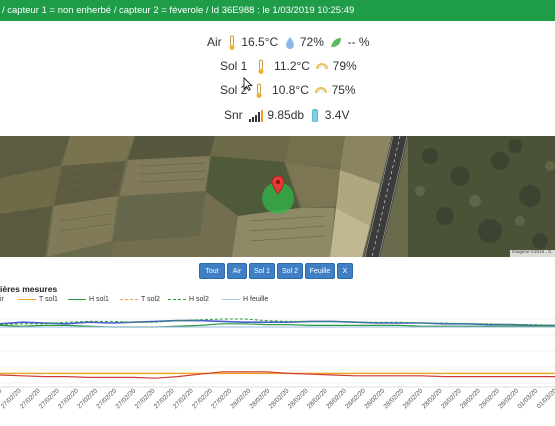 The image size is (555, 426). What do you see at coordinates (345, 271) in the screenshot?
I see `filter-close-button: X` at bounding box center [345, 271].